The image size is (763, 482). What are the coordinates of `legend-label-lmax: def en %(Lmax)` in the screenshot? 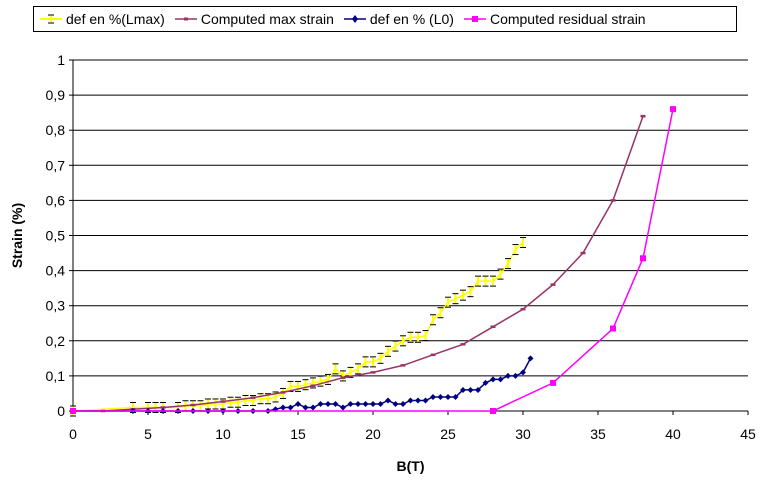 It's located at (115, 19).